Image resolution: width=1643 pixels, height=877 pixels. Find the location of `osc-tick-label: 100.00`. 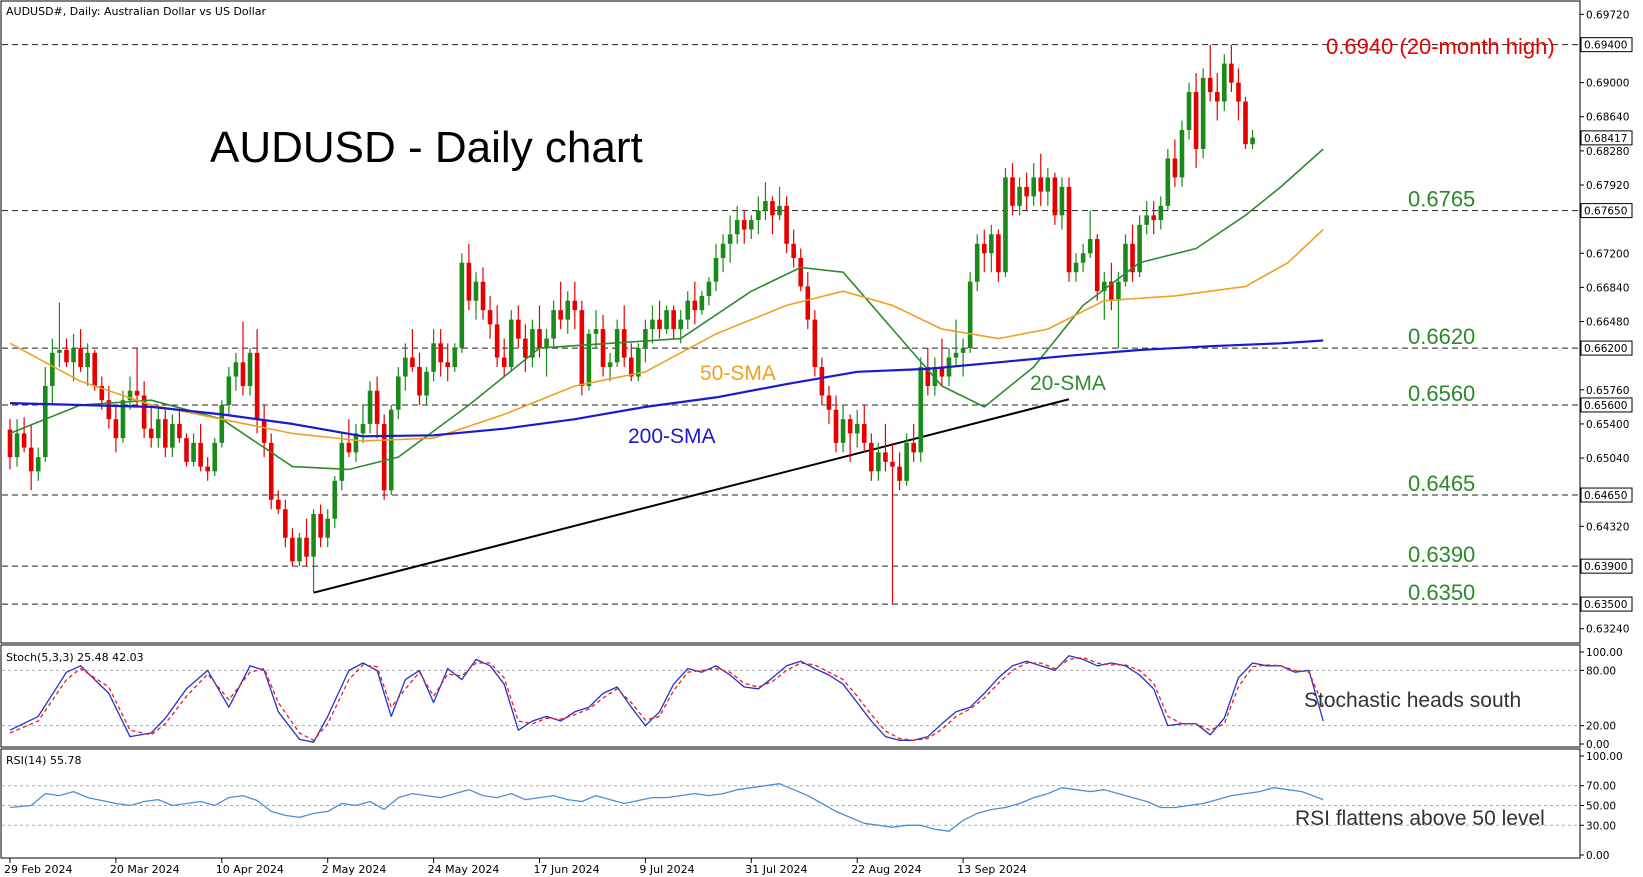

osc-tick-label: 100.00 is located at coordinates (1604, 757).